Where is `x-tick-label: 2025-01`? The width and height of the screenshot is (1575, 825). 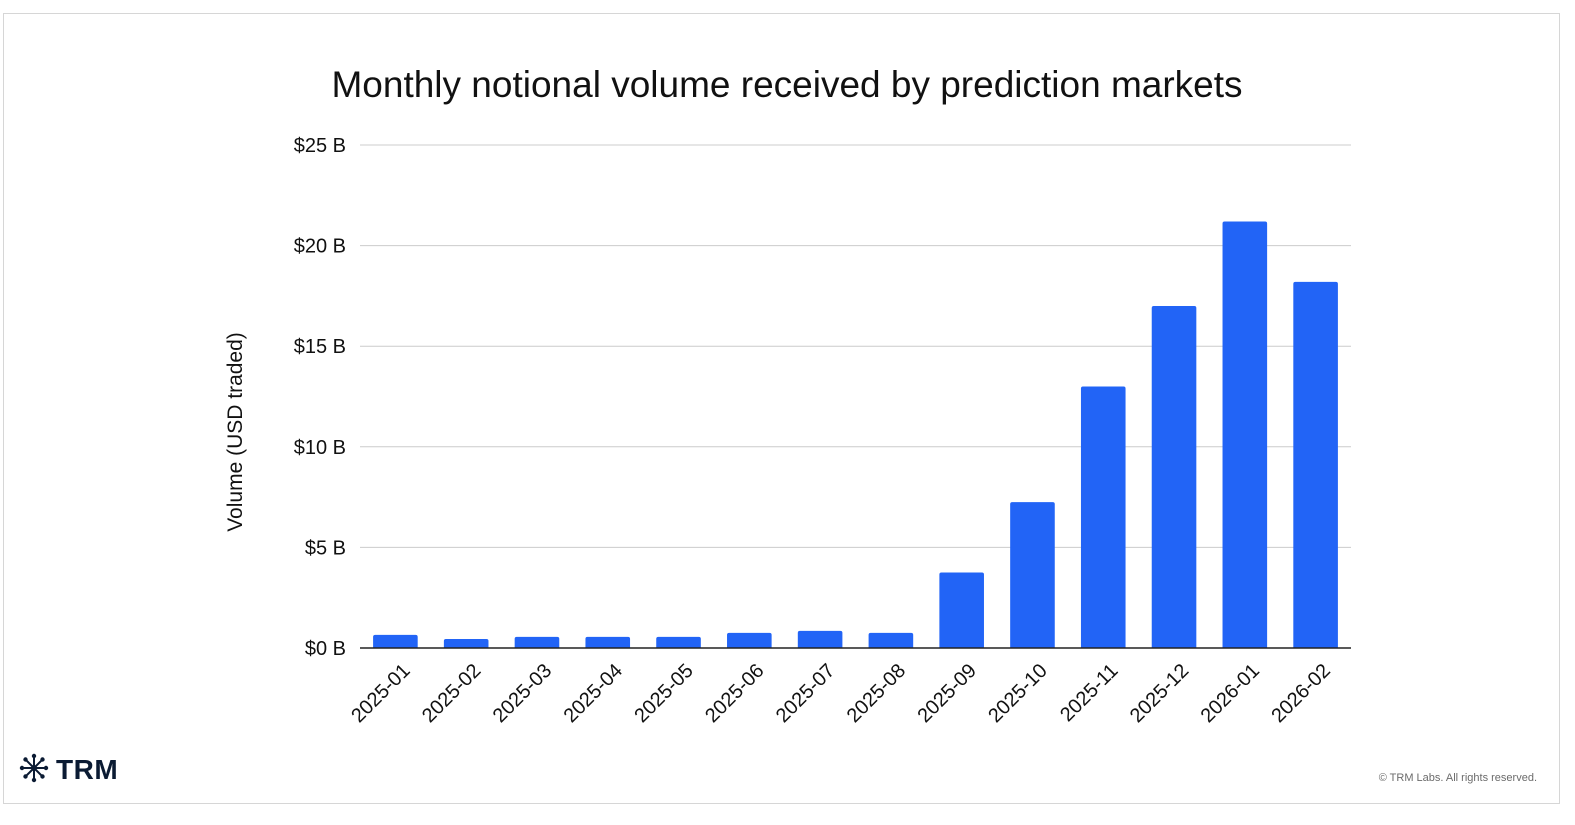
x-tick-label: 2025-01 is located at coordinates (380, 693).